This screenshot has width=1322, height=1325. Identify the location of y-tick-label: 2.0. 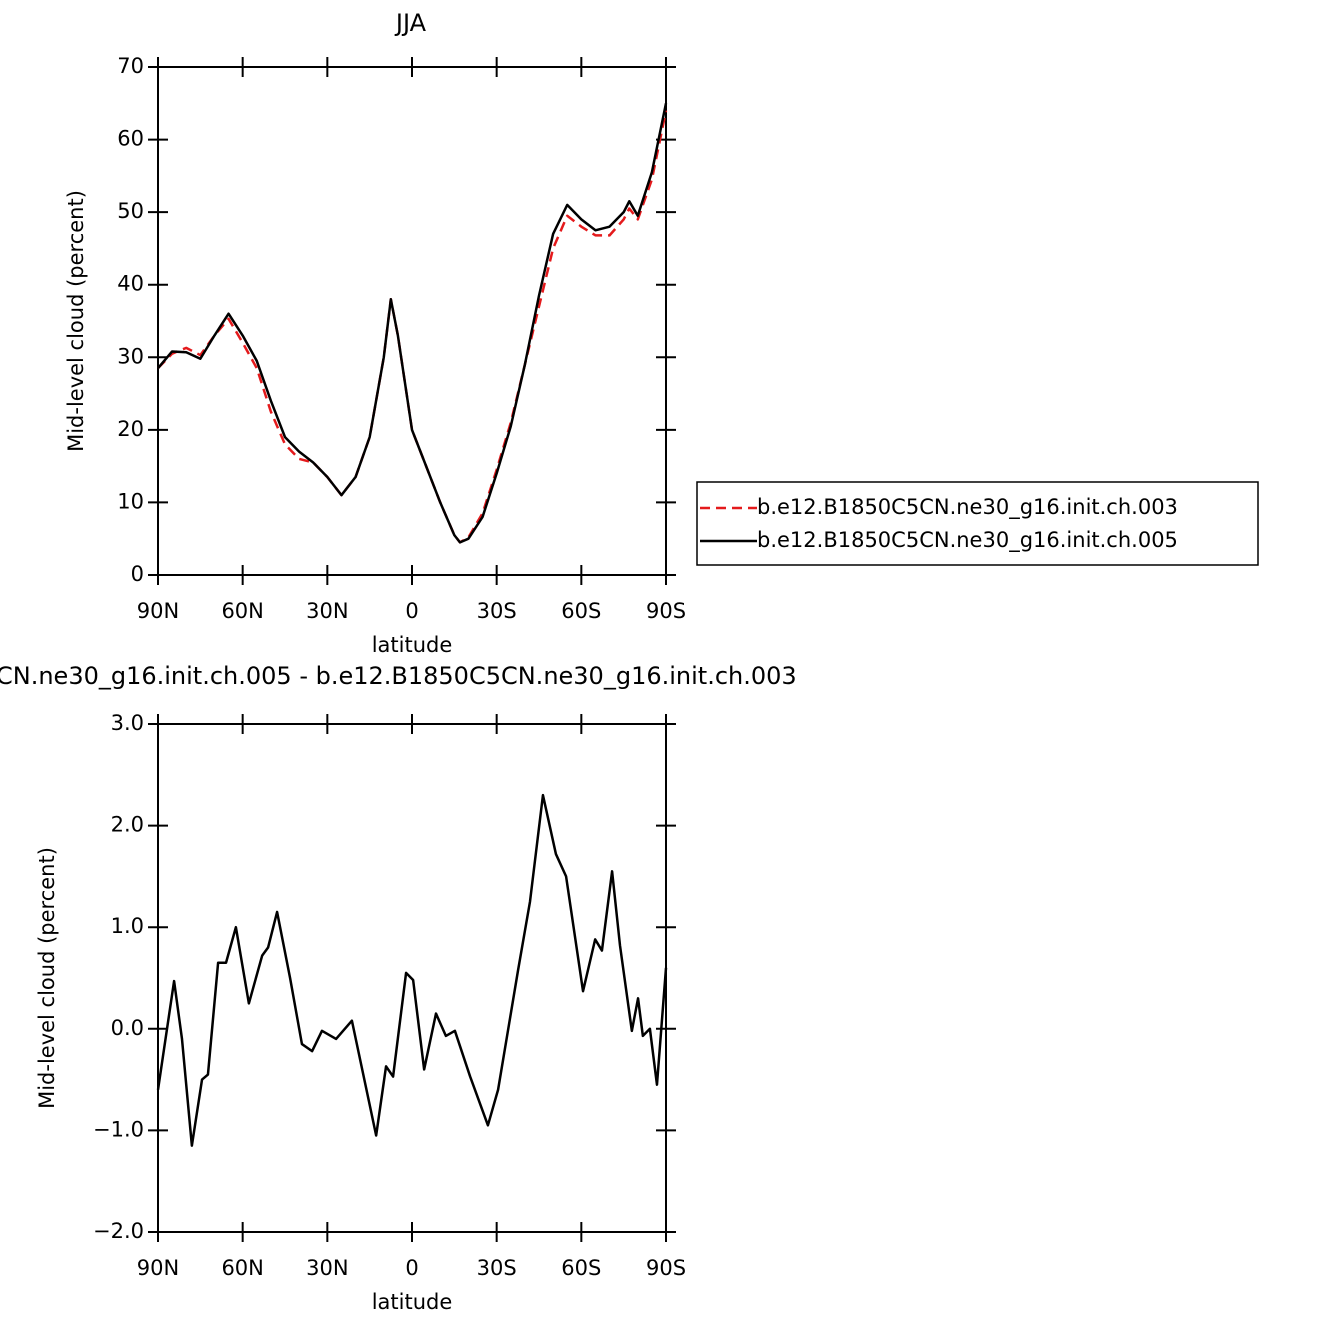
(127, 825).